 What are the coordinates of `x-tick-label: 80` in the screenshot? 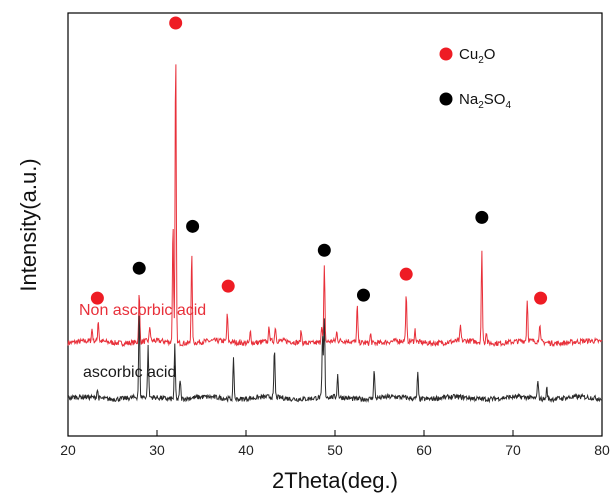 It's located at (602, 450).